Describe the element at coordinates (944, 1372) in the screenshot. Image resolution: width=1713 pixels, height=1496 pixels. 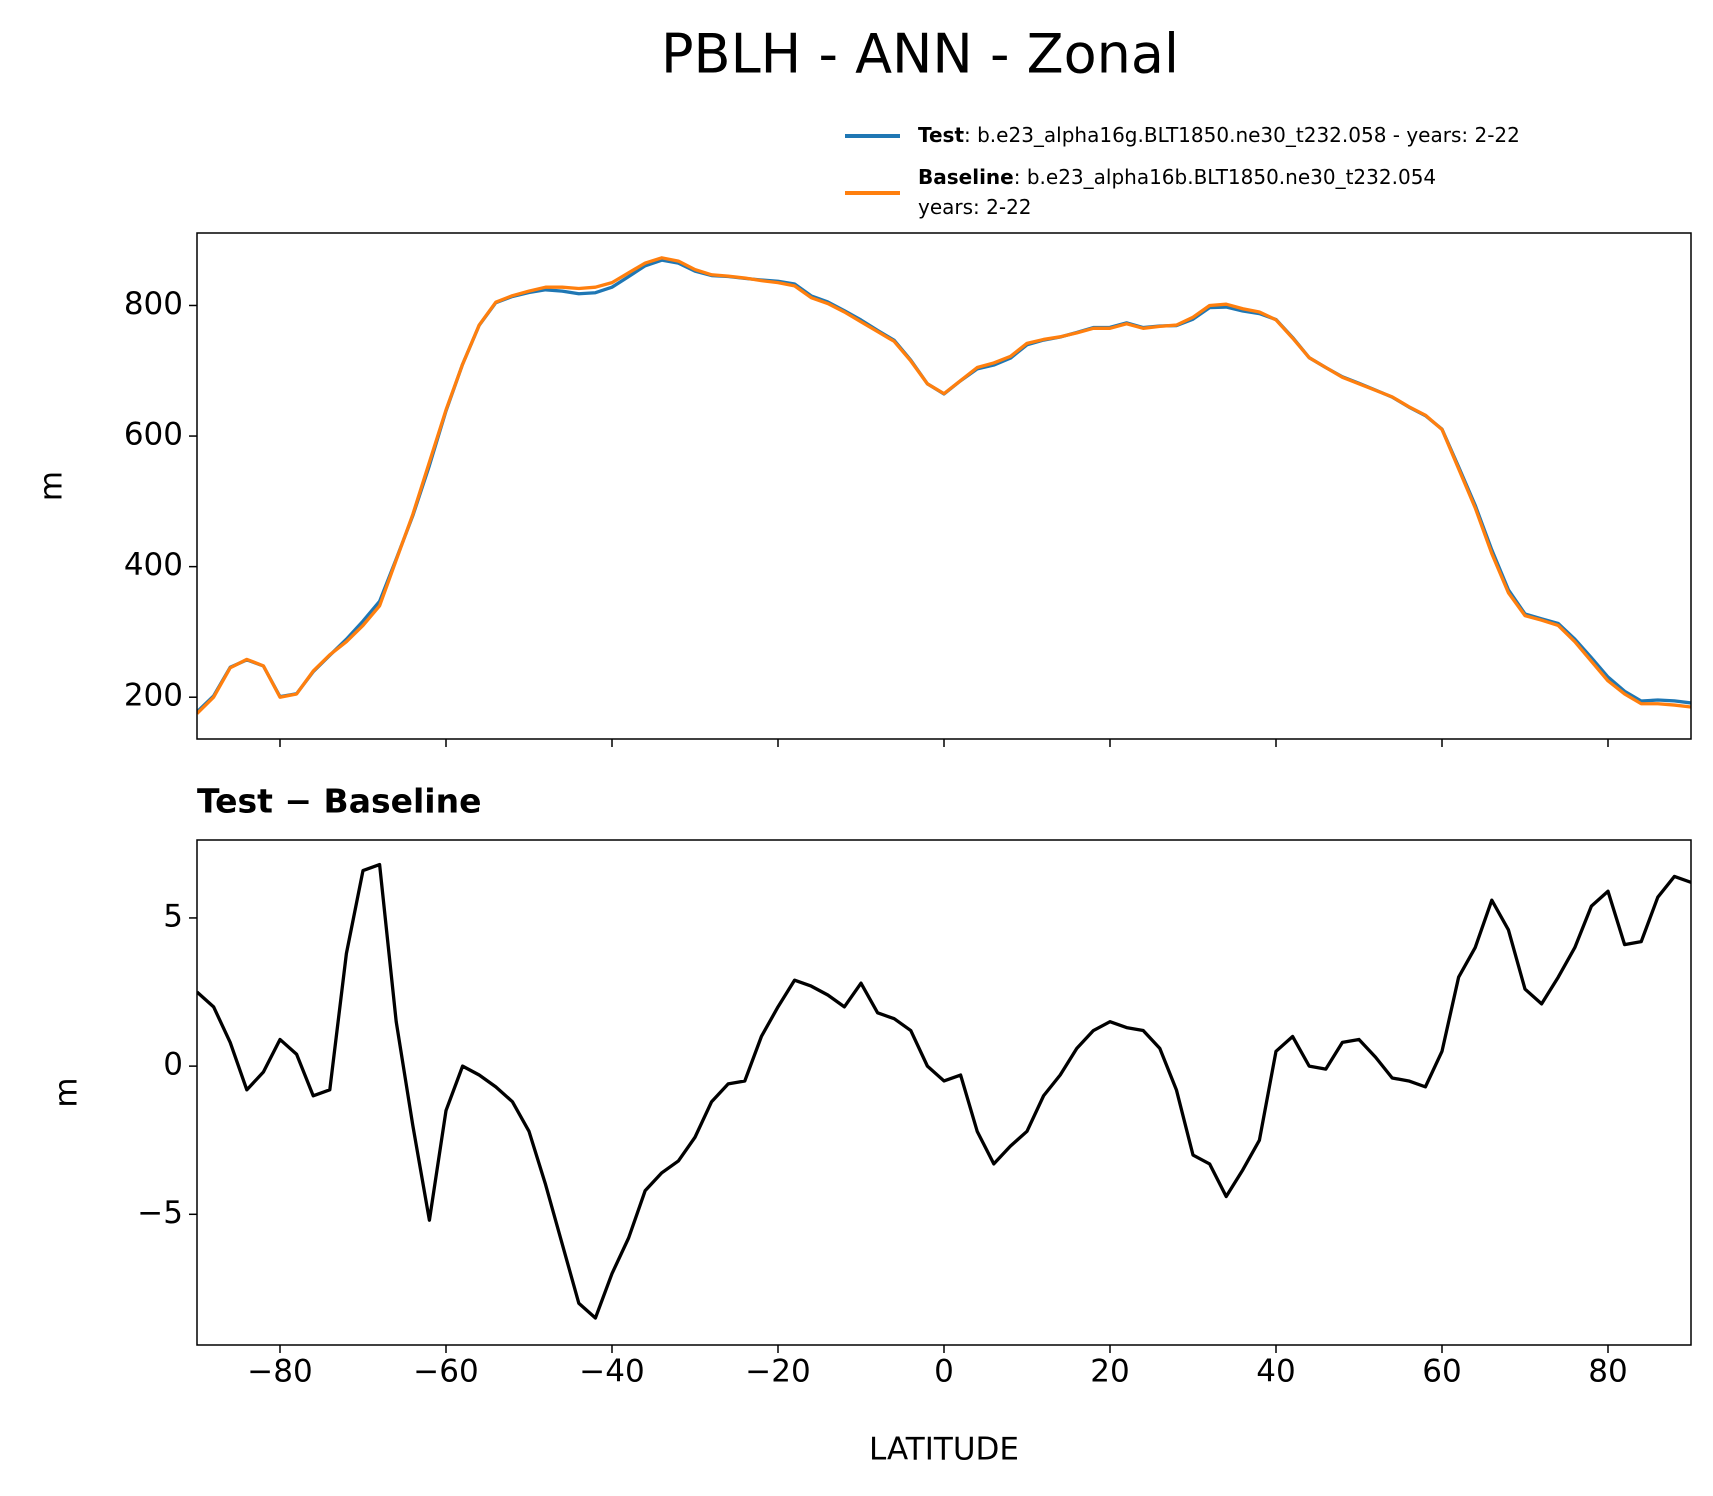
I see `x-tick-label: 0` at that location.